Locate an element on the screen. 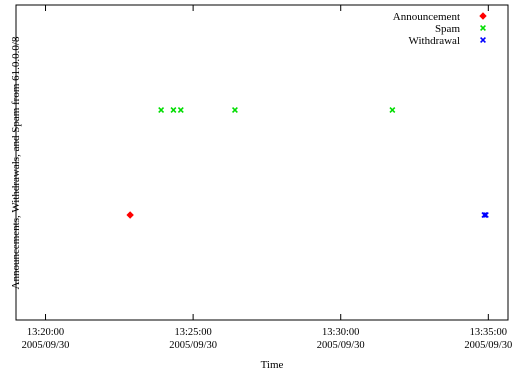  legend-marker-announcement is located at coordinates (483, 16).